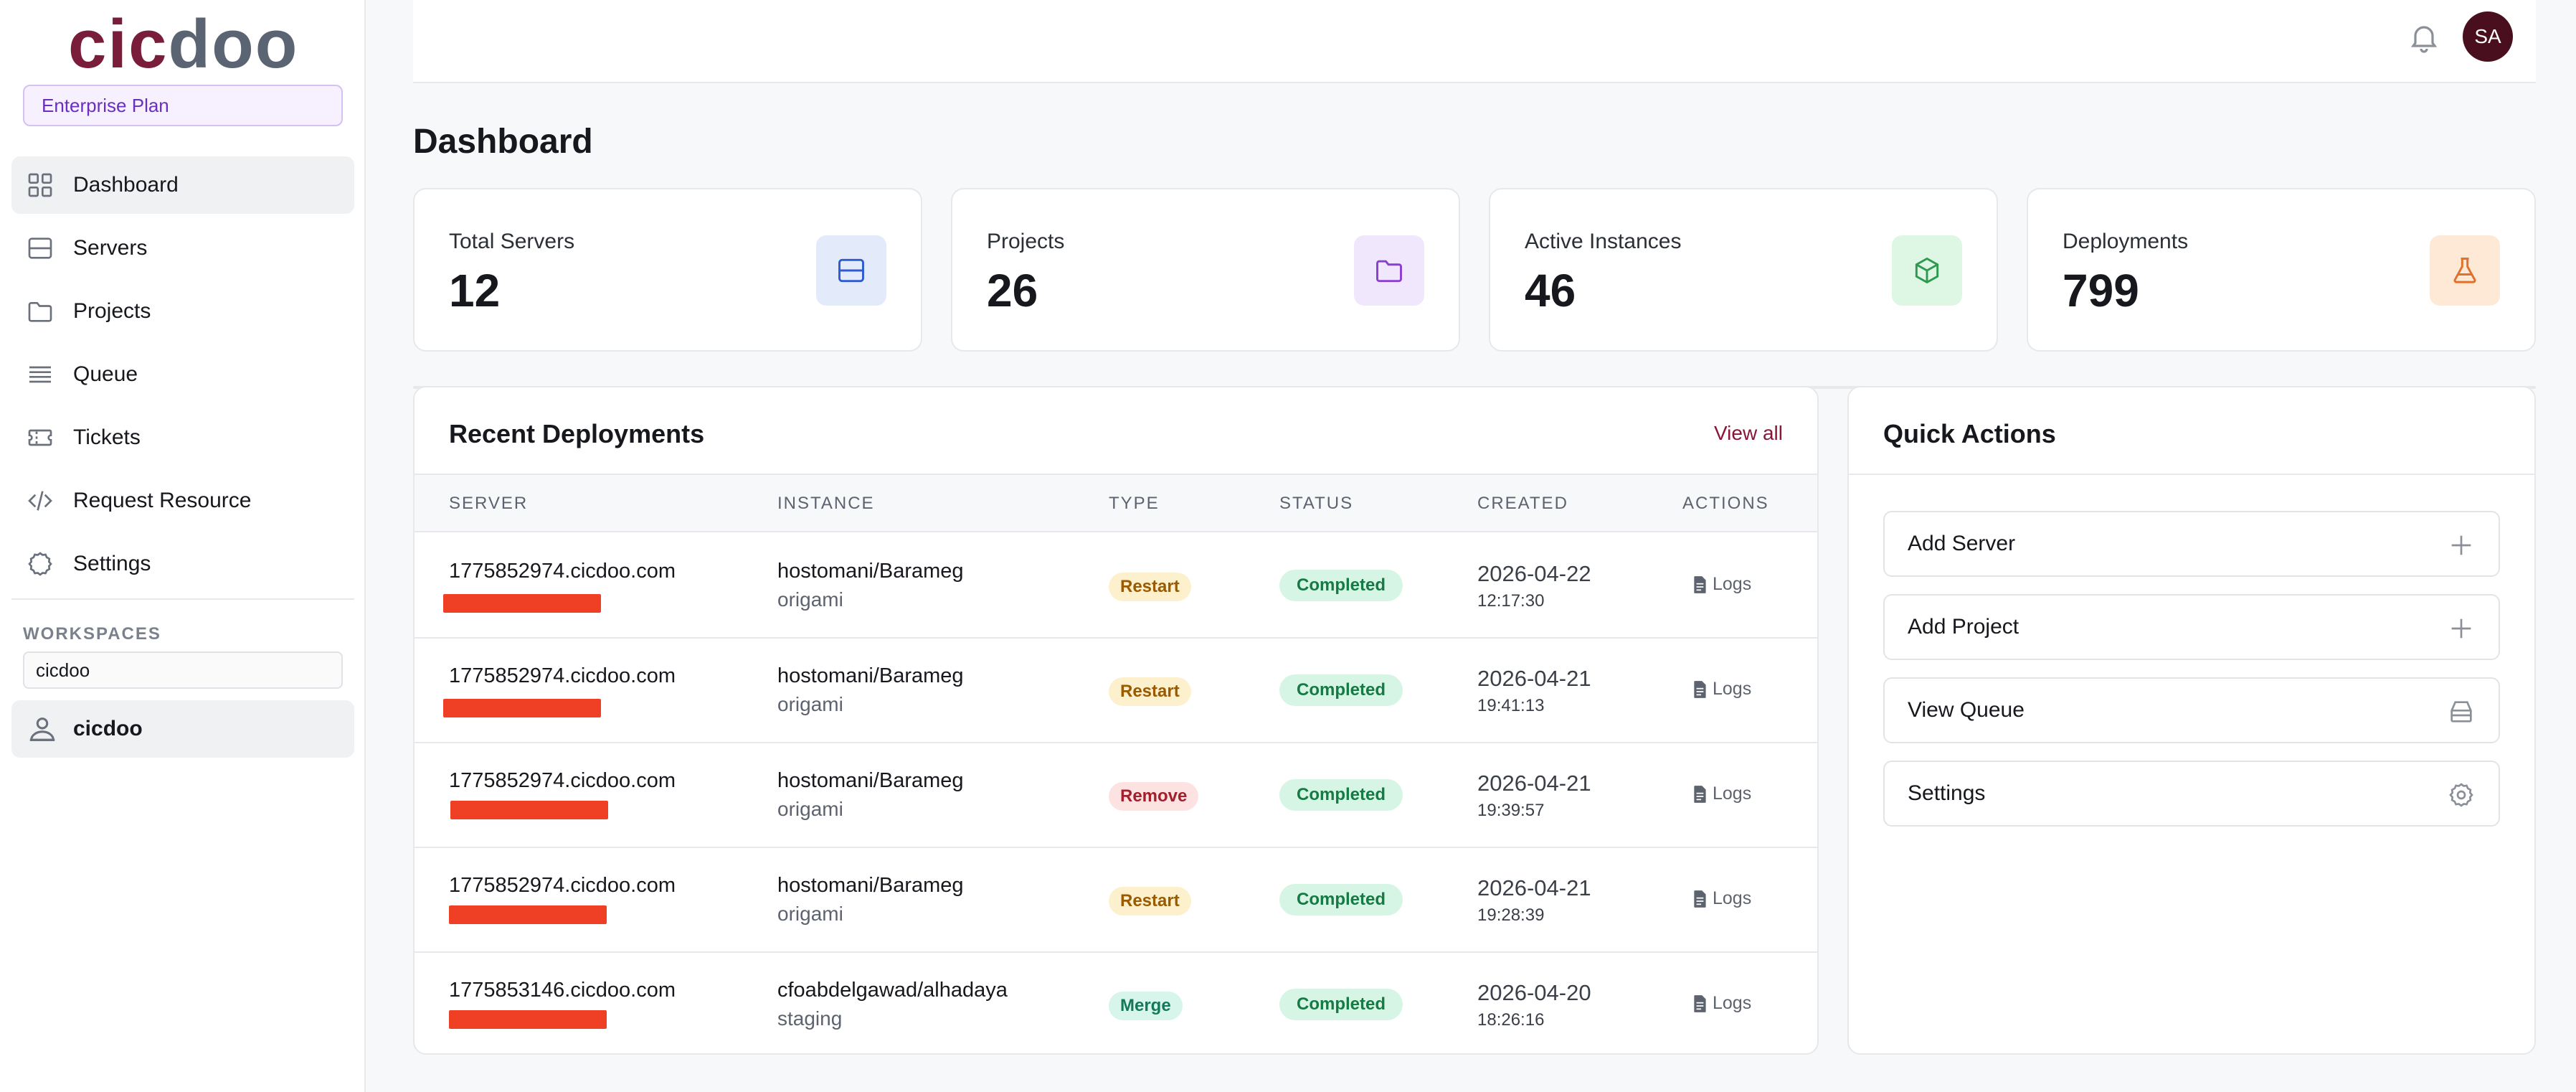 The image size is (2576, 1092). What do you see at coordinates (182, 248) in the screenshot?
I see `sidebar-item-servers: Servers` at bounding box center [182, 248].